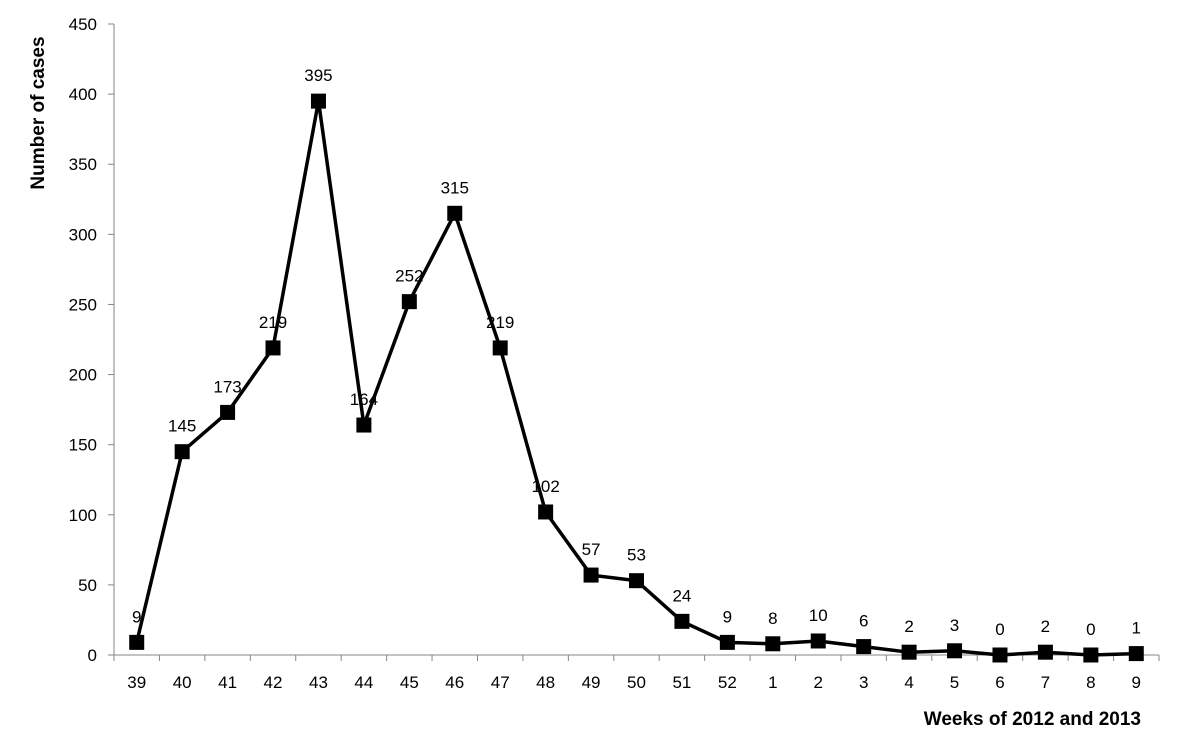 The width and height of the screenshot is (1182, 756). Describe the element at coordinates (136, 682) in the screenshot. I see `x-tick-label: 39` at that location.